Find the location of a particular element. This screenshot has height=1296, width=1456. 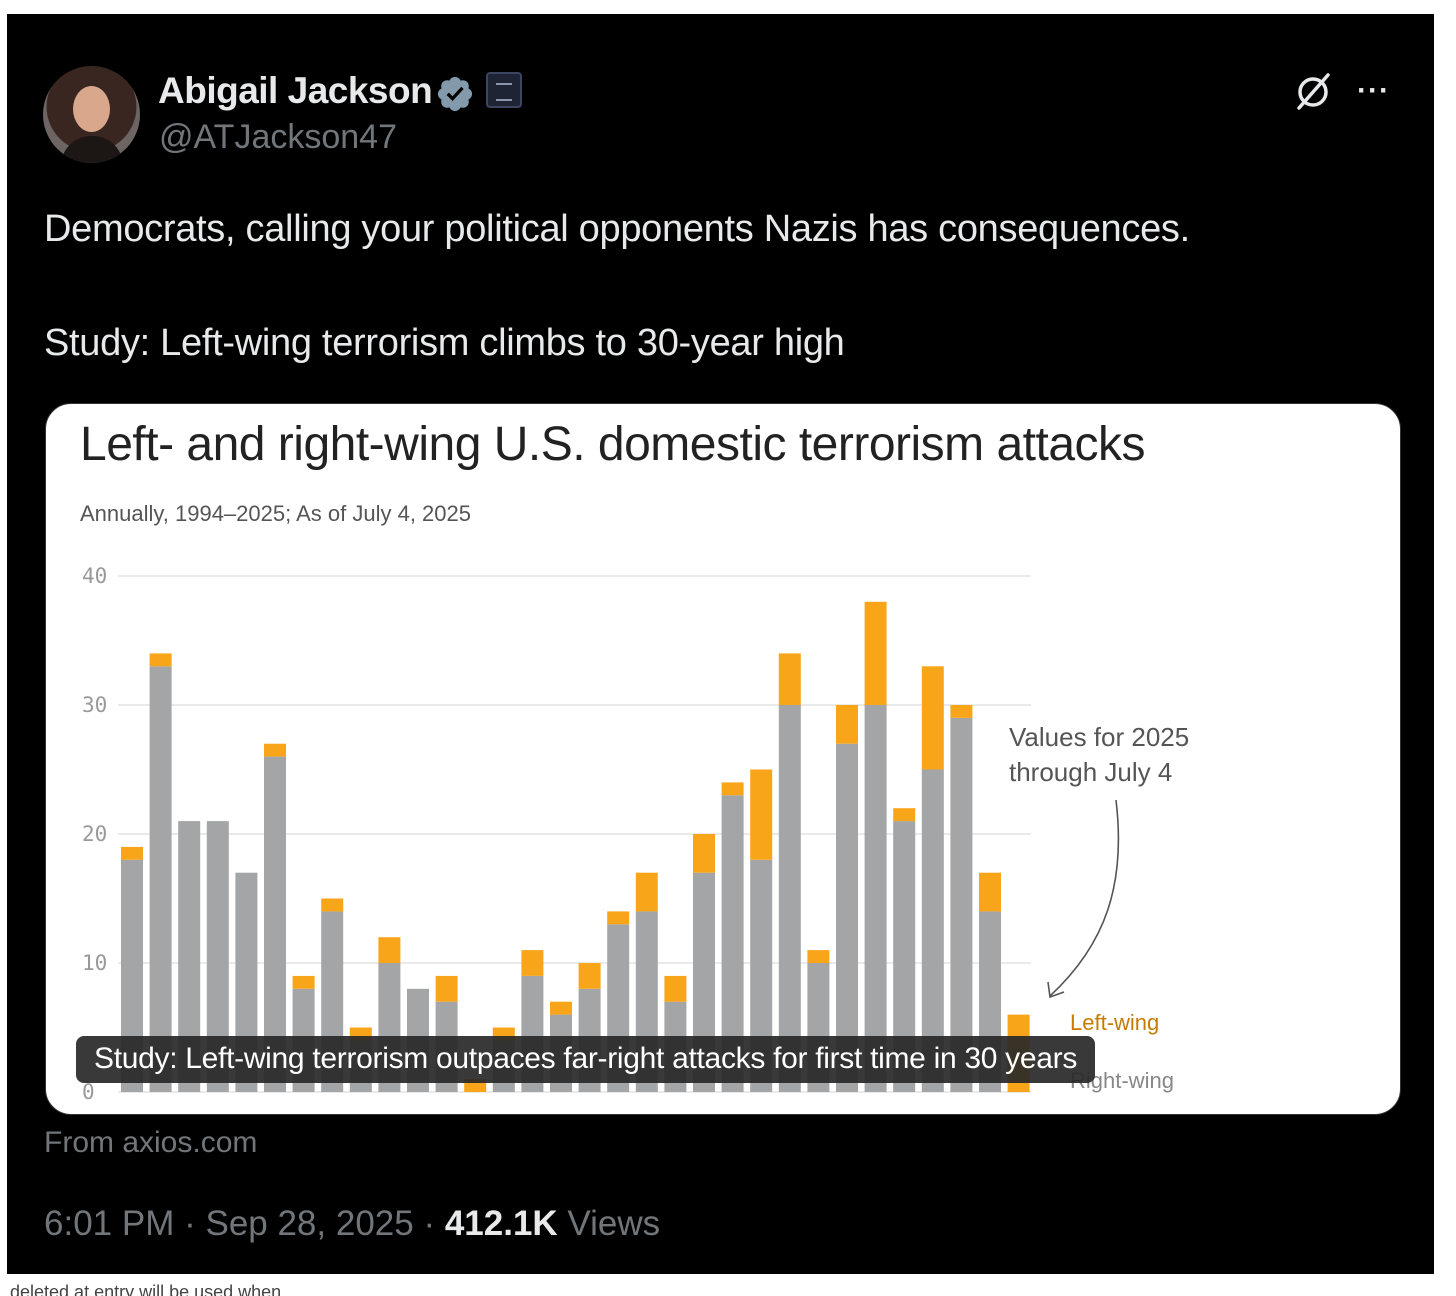

bar-left-wing-2024 is located at coordinates (990, 892).